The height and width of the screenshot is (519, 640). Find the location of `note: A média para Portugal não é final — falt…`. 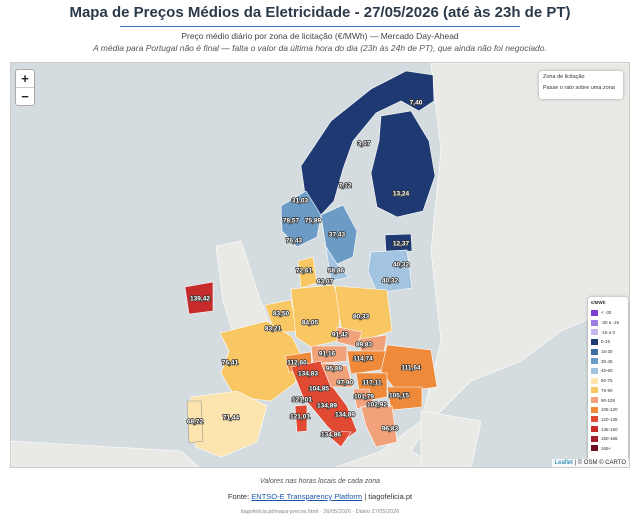

note: A média para Portugal não é final — falt… is located at coordinates (320, 48).